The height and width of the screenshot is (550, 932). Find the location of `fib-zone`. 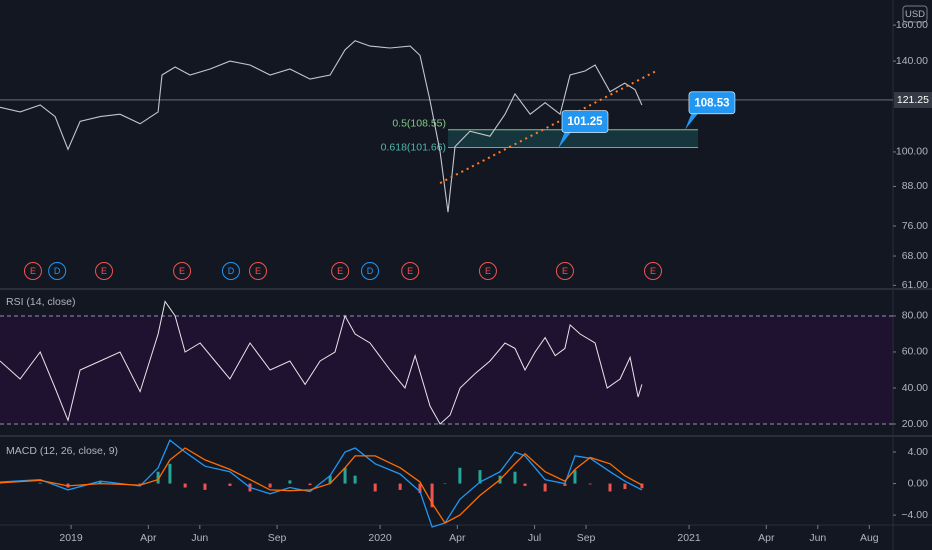

fib-zone is located at coordinates (573, 138).